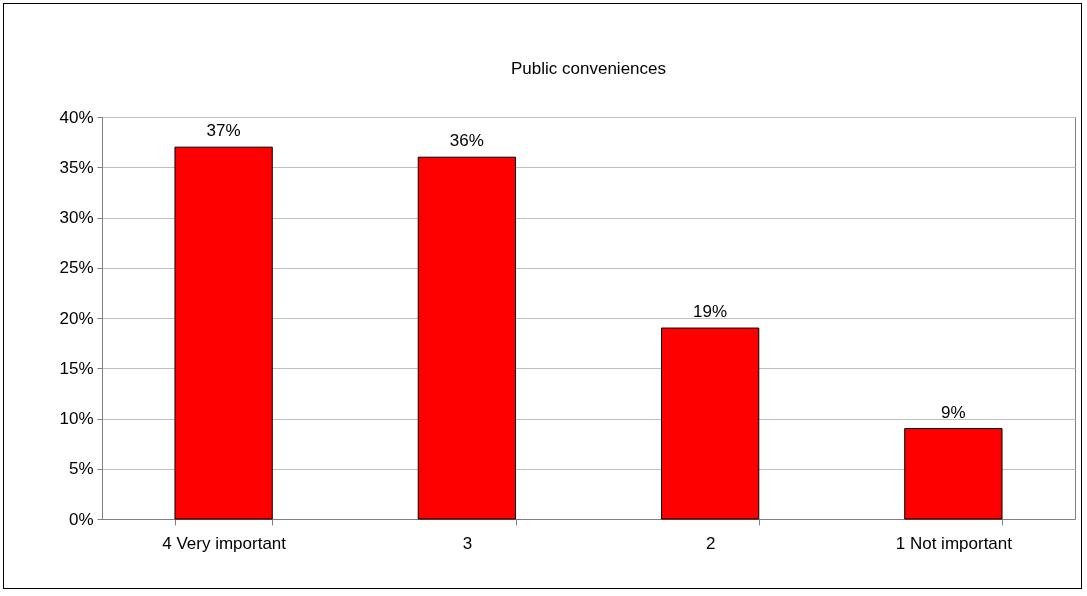  What do you see at coordinates (223, 131) in the screenshot?
I see `data-label: 37%` at bounding box center [223, 131].